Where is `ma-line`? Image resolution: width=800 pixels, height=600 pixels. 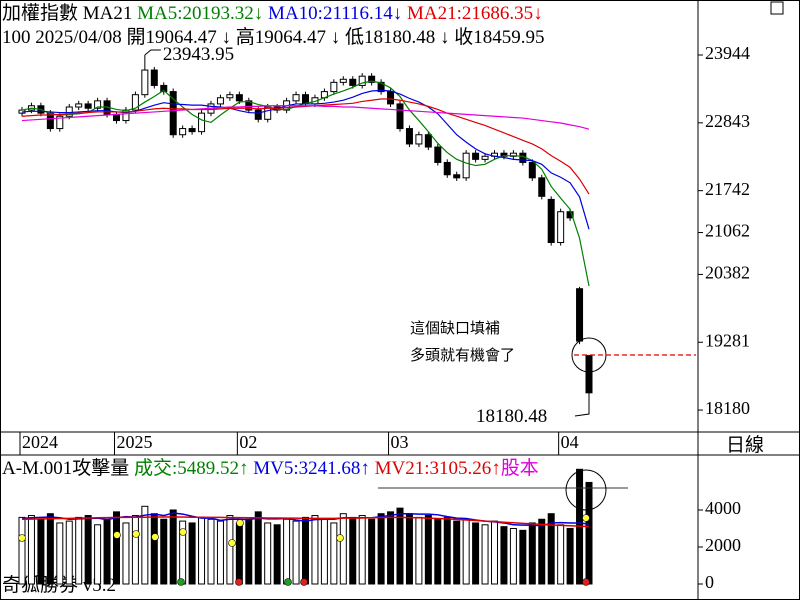 ma-line is located at coordinates (305, 146).